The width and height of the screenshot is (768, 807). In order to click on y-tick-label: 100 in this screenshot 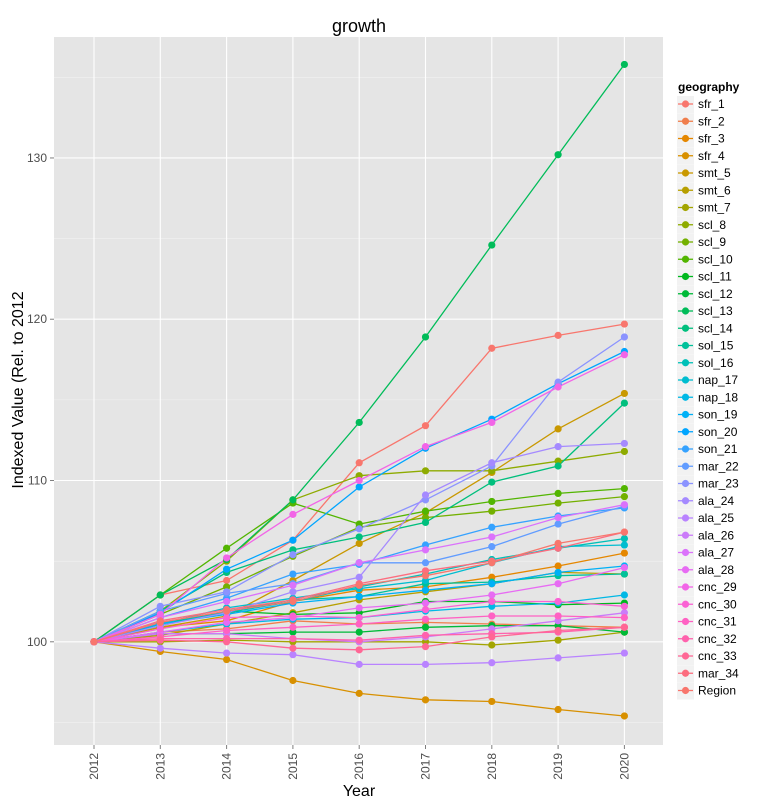, I will do `click(37, 642)`.